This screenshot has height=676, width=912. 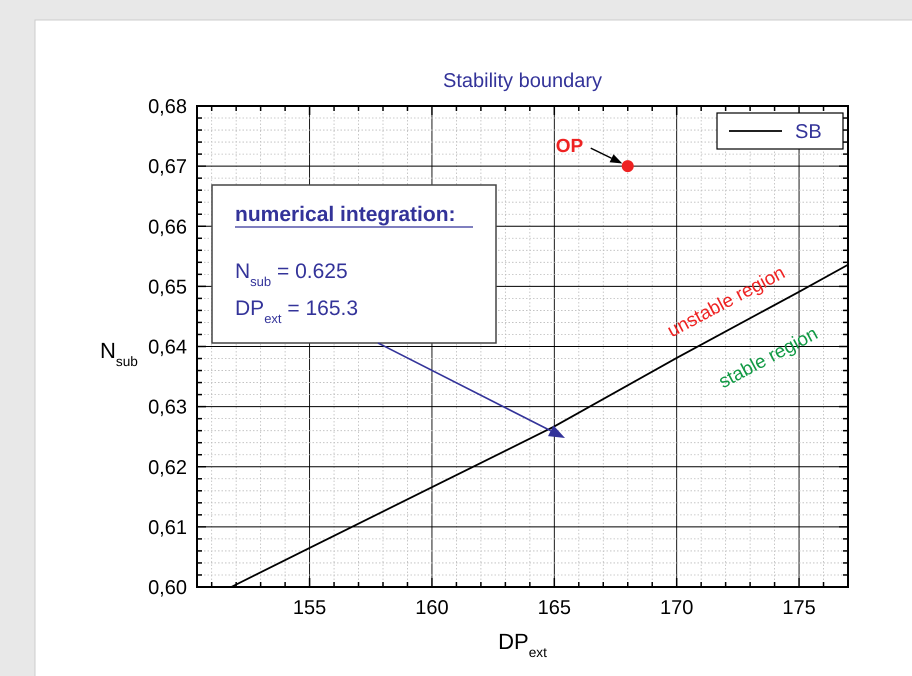 What do you see at coordinates (309, 608) in the screenshot?
I see `x-tick-label: 155` at bounding box center [309, 608].